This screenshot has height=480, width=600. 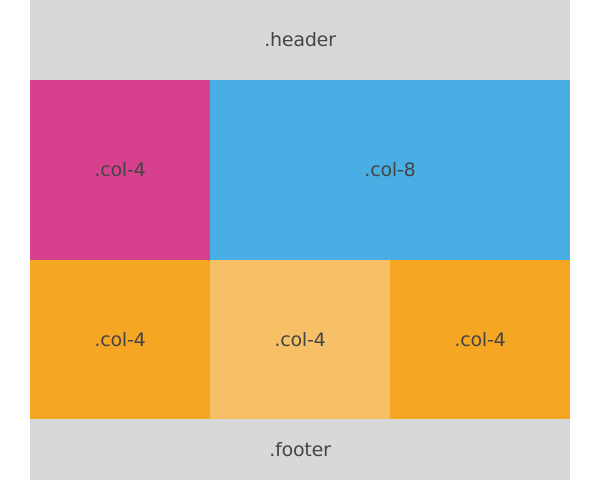 I want to click on footer-block: .footer, so click(x=300, y=449).